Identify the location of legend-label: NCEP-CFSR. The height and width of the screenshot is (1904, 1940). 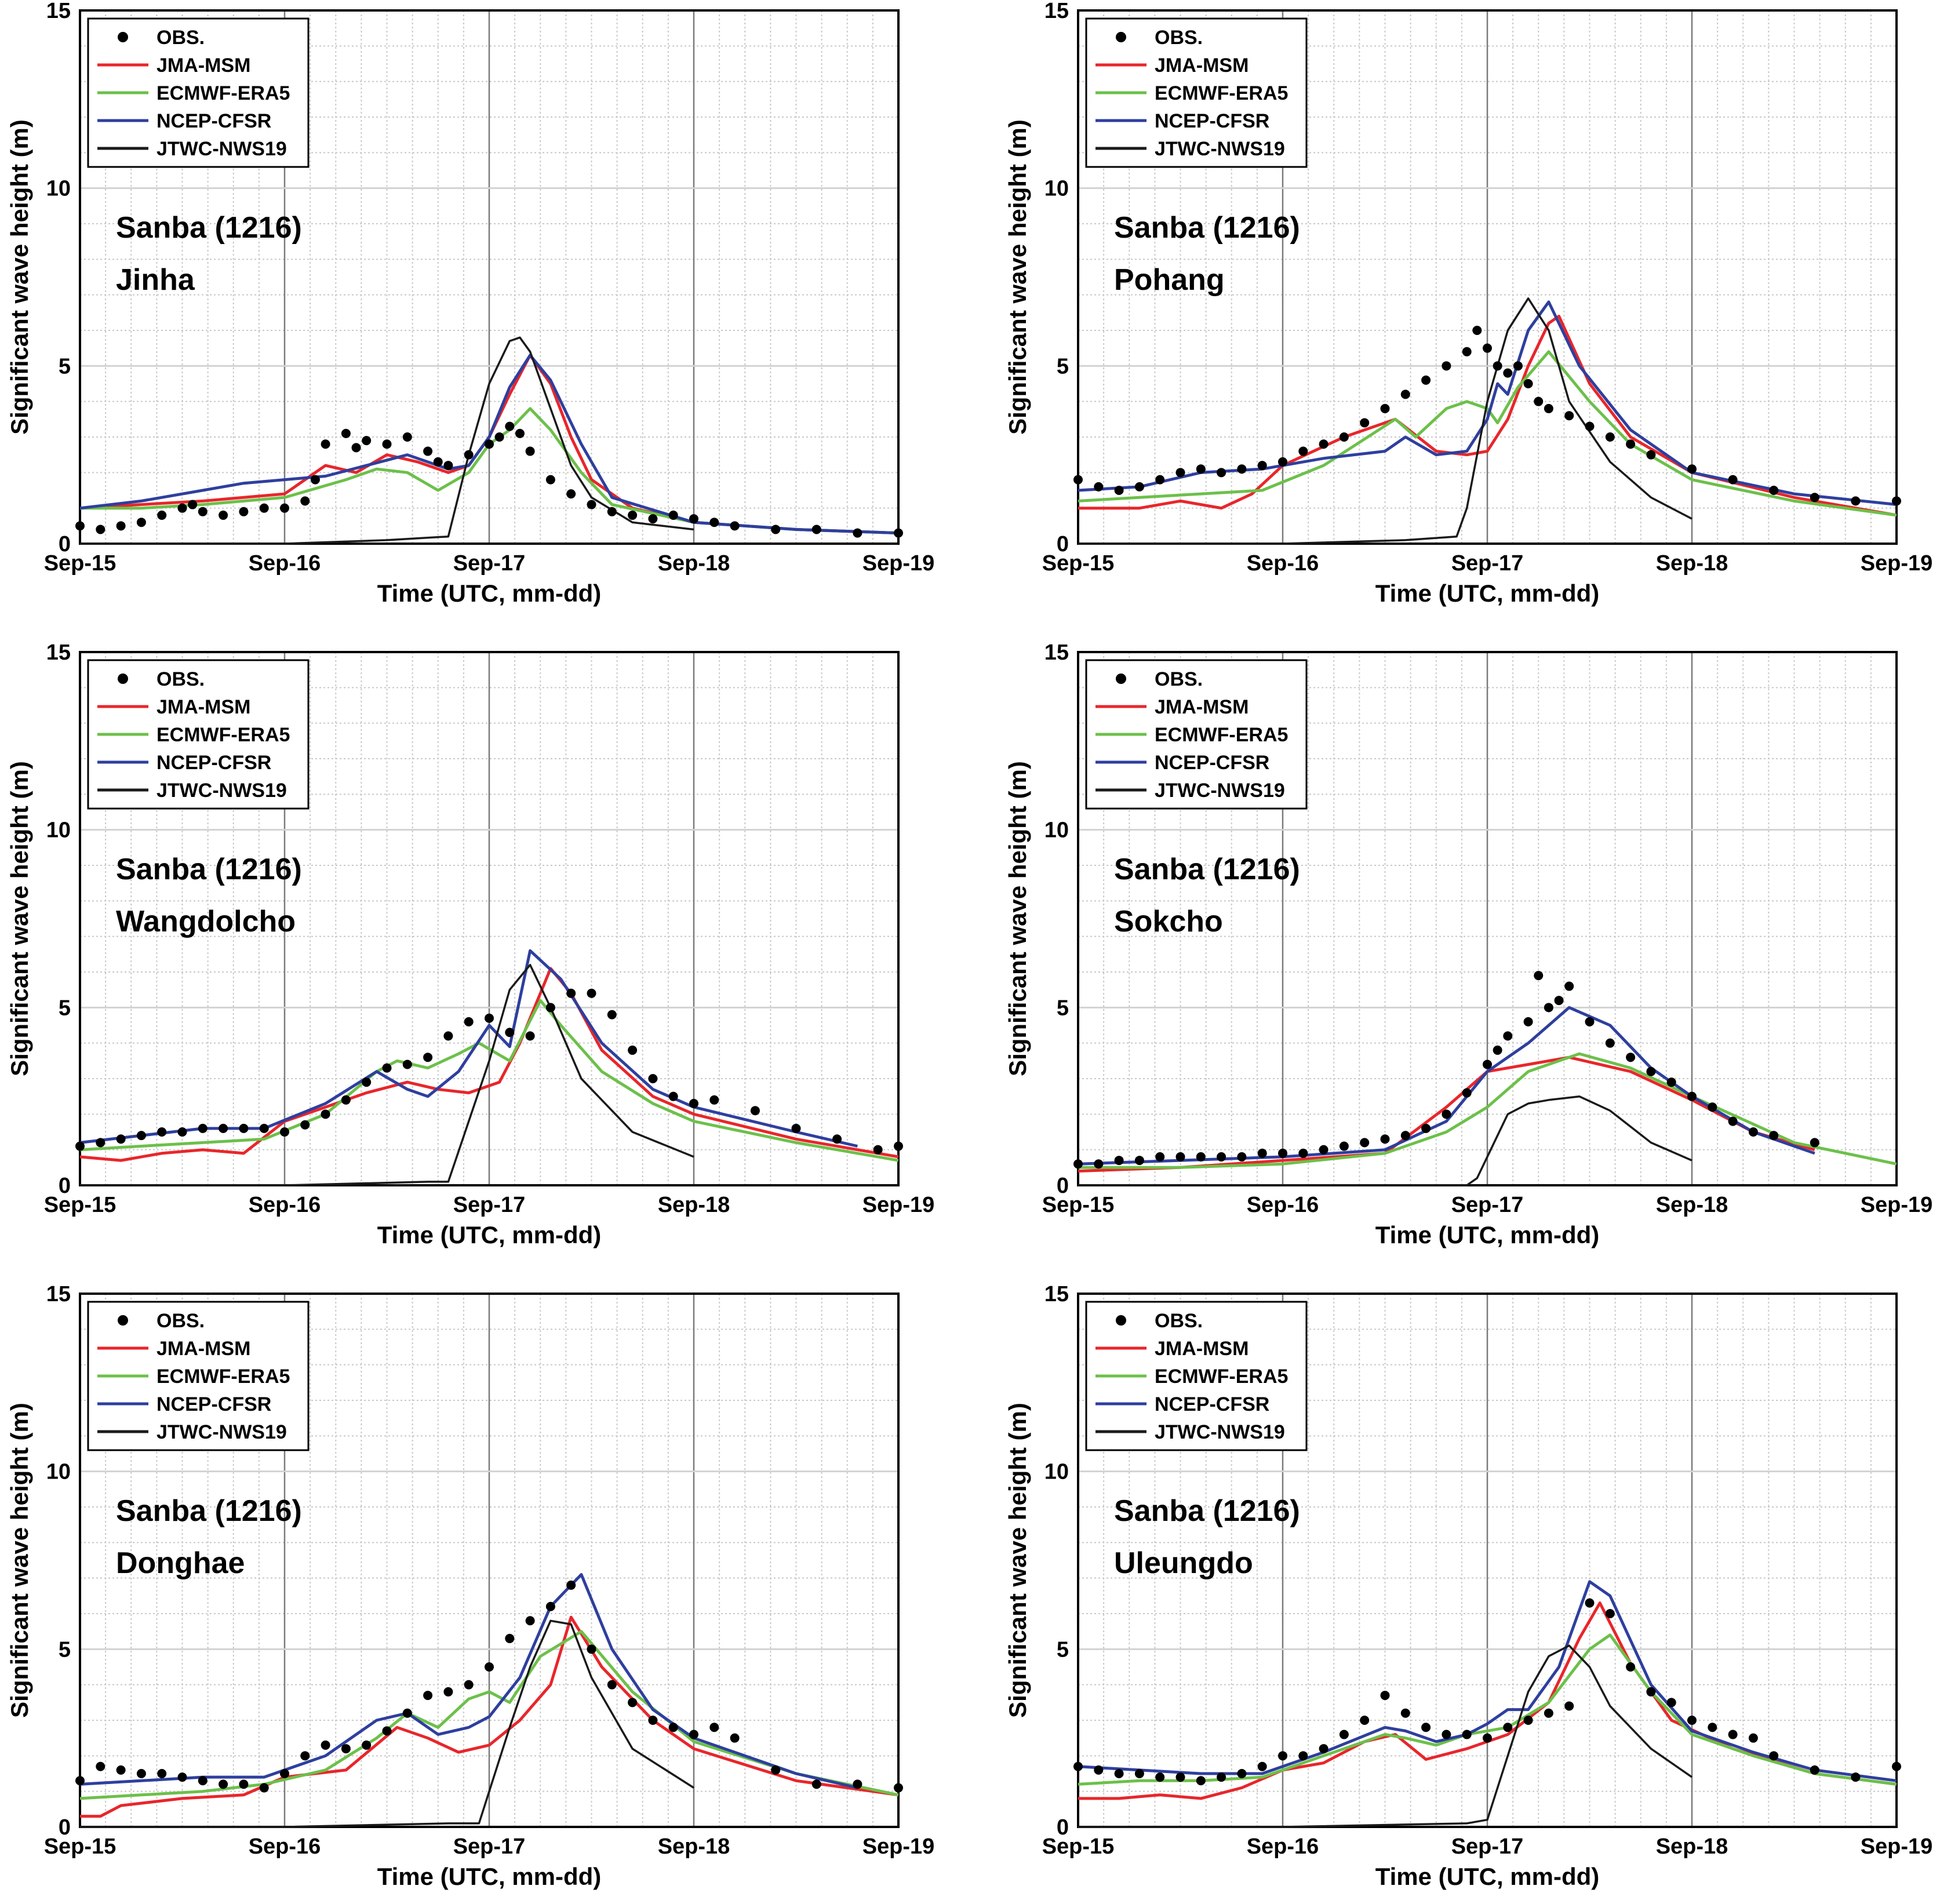
(1212, 1404).